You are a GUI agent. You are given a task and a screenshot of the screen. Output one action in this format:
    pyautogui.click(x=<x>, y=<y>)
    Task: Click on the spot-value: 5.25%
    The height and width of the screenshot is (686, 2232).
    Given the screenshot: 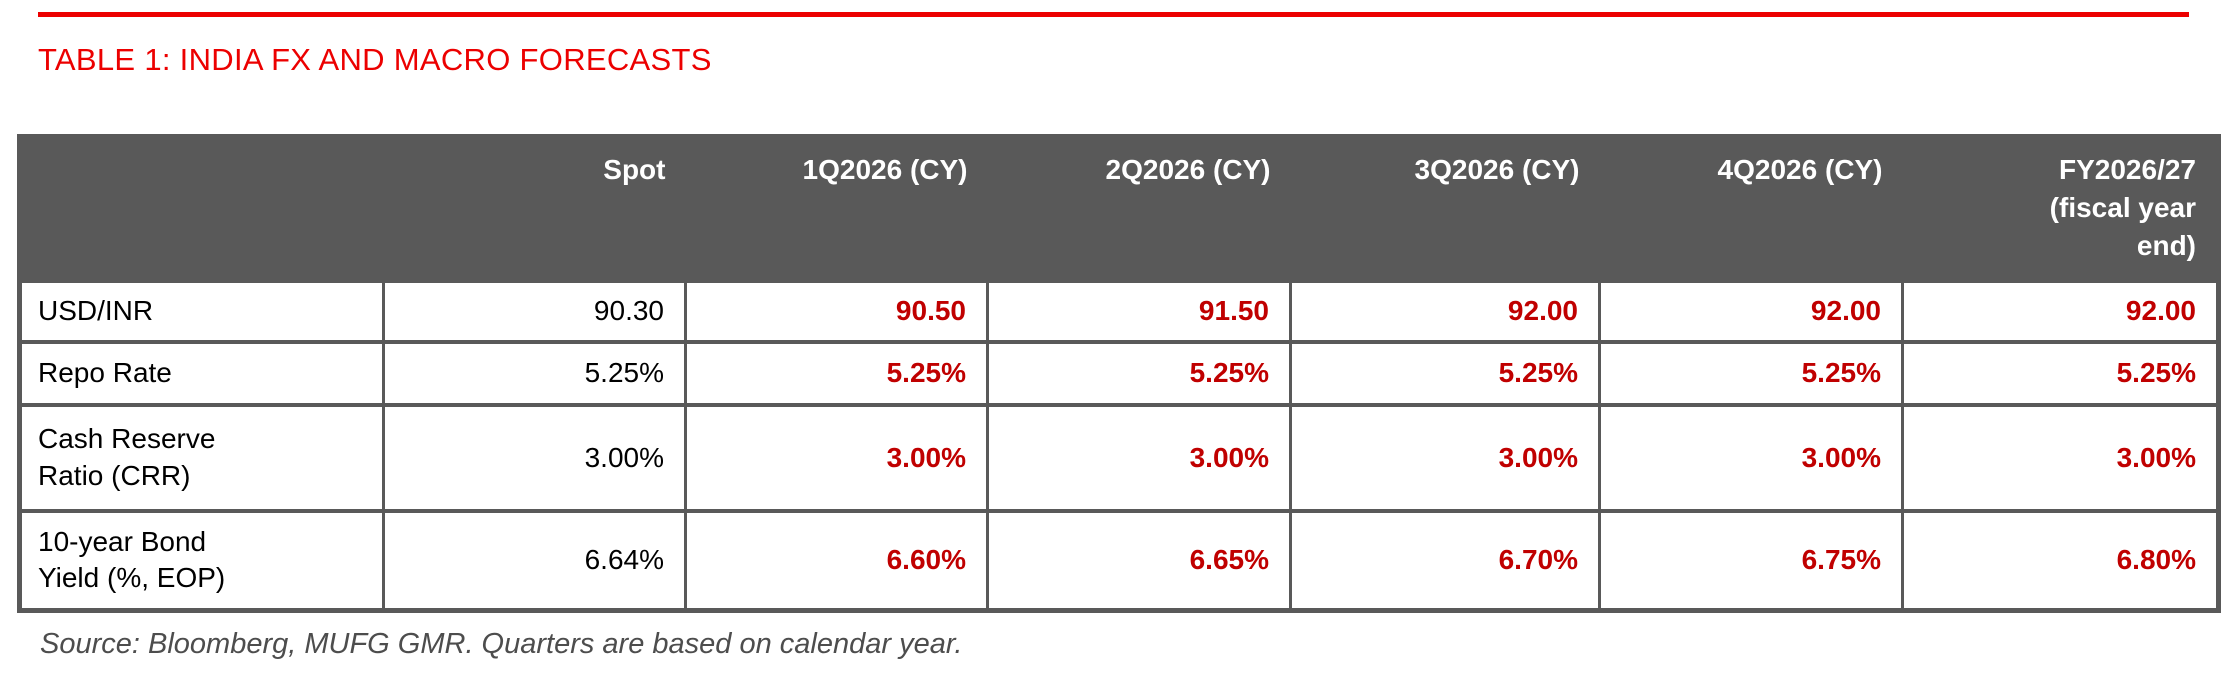 What is the action you would take?
    pyautogui.click(x=534, y=372)
    